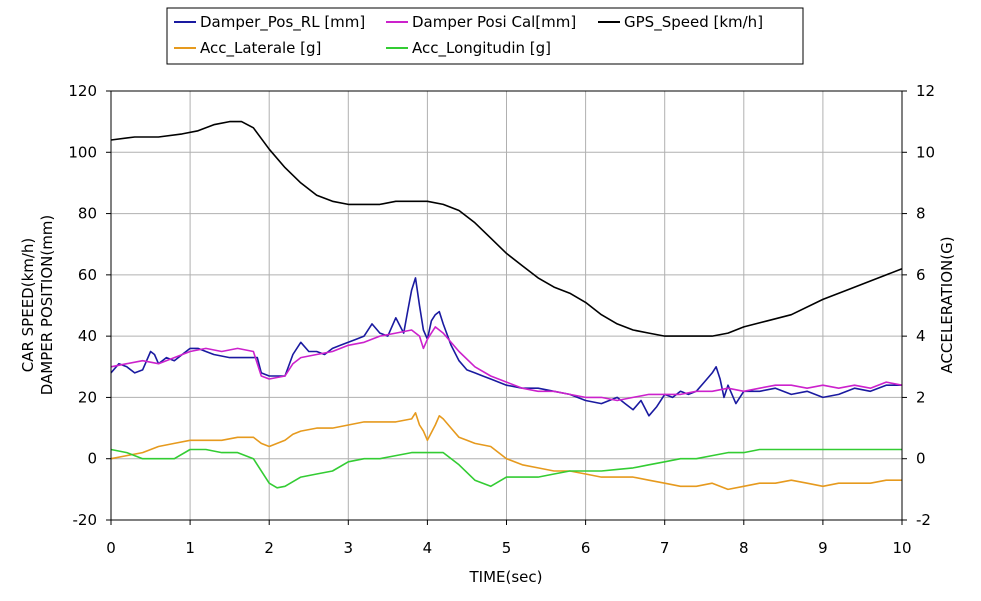  I want to click on x-tick-label: 9, so click(823, 548).